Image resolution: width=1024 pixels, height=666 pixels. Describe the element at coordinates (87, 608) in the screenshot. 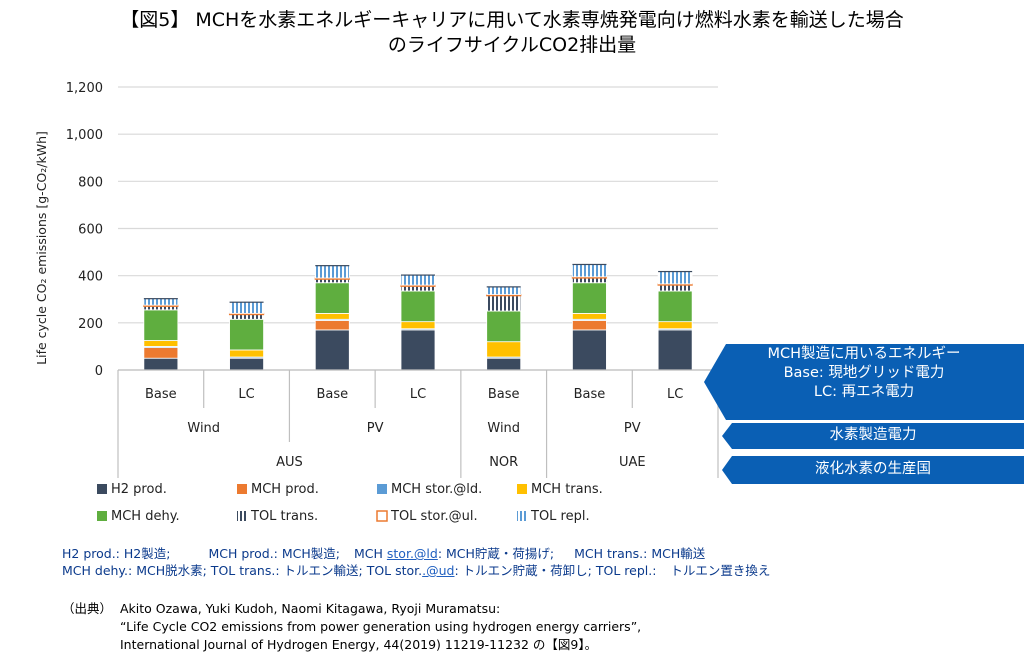

I see `source-label: （出典）` at that location.